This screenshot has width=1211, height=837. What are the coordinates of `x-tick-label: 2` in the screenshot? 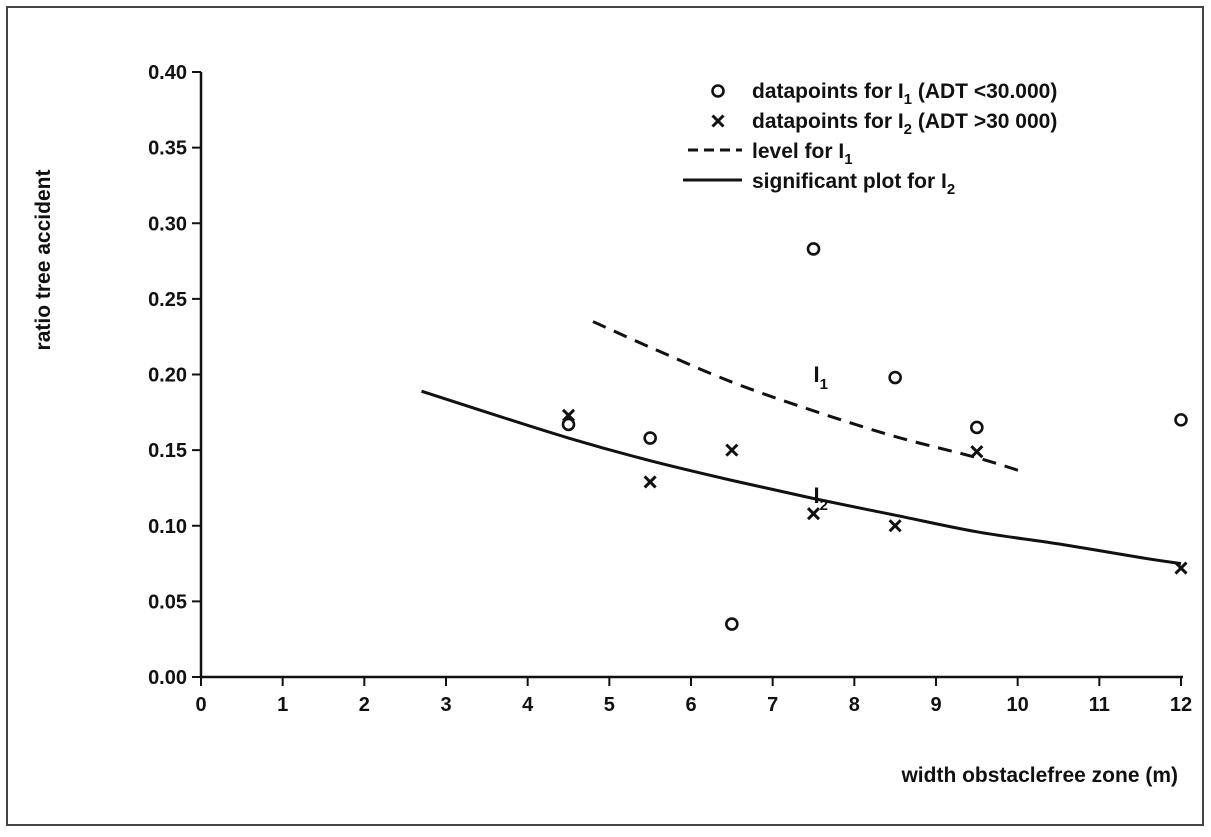 It's located at (364, 705).